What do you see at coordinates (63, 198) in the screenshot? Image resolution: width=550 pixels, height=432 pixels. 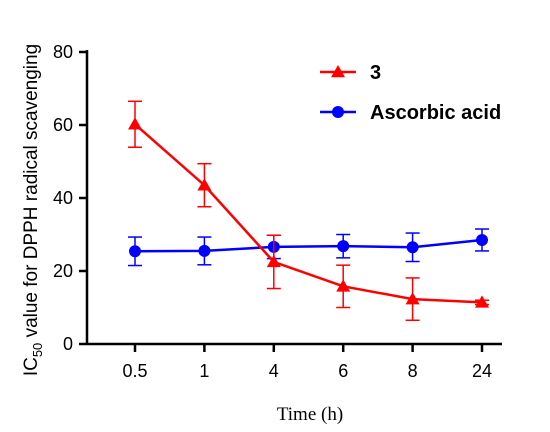 I see `y-tick-label: 40` at bounding box center [63, 198].